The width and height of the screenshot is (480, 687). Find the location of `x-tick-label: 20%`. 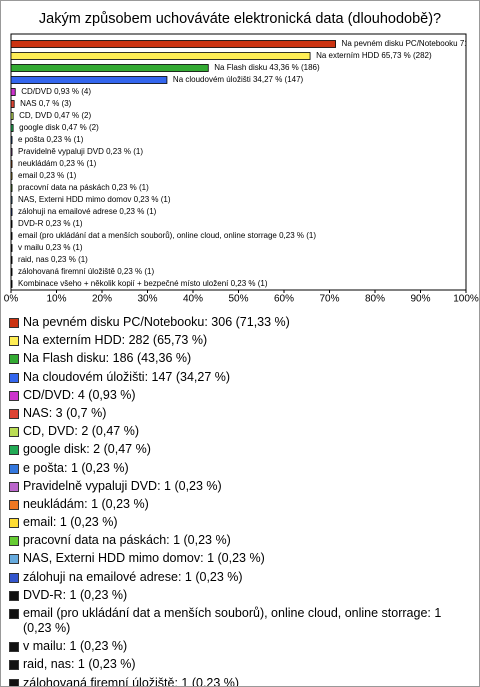

x-tick-label: 20% is located at coordinates (102, 299).